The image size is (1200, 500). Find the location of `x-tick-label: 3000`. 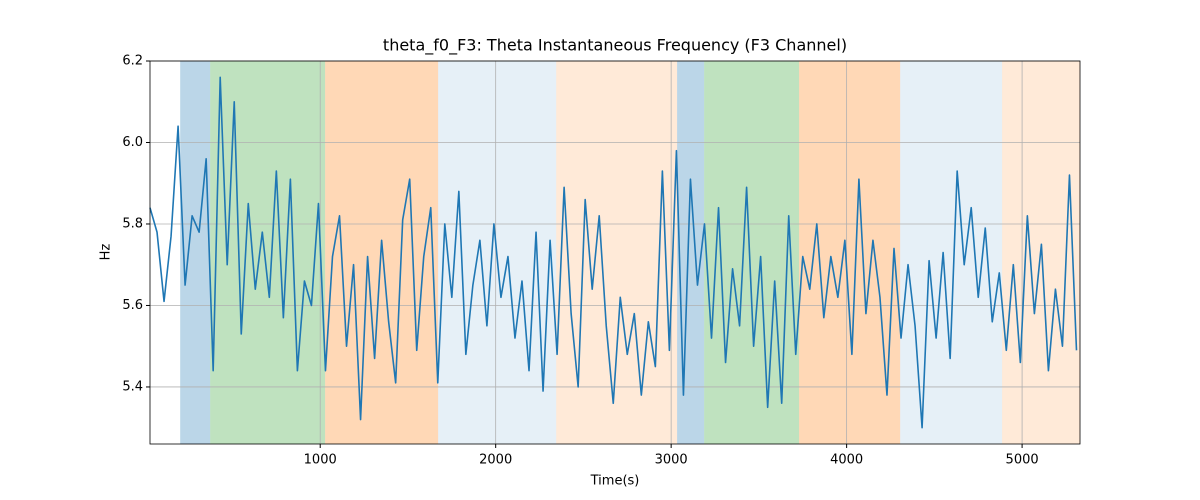

x-tick-label: 3000 is located at coordinates (671, 460).